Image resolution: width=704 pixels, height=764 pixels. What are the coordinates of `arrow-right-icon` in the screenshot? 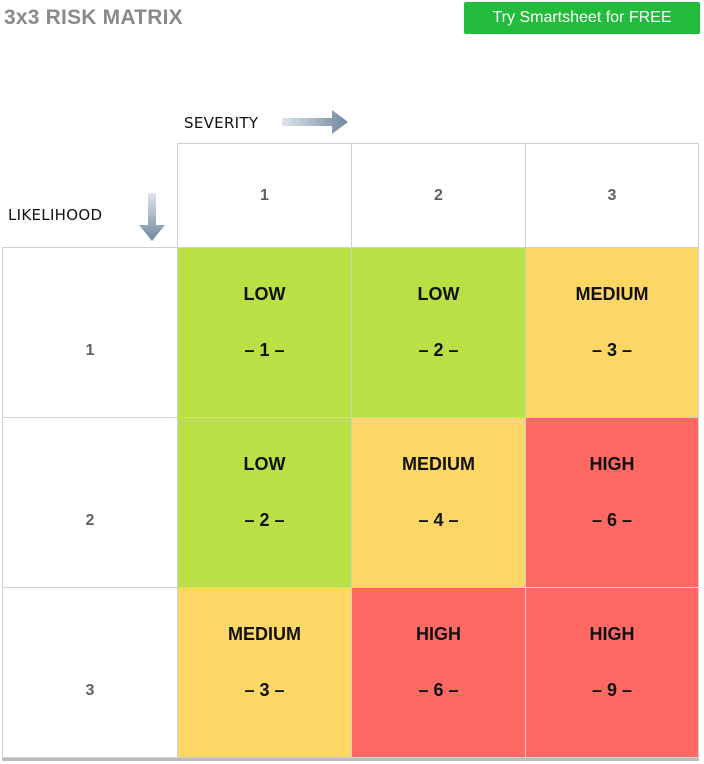 It's located at (315, 122).